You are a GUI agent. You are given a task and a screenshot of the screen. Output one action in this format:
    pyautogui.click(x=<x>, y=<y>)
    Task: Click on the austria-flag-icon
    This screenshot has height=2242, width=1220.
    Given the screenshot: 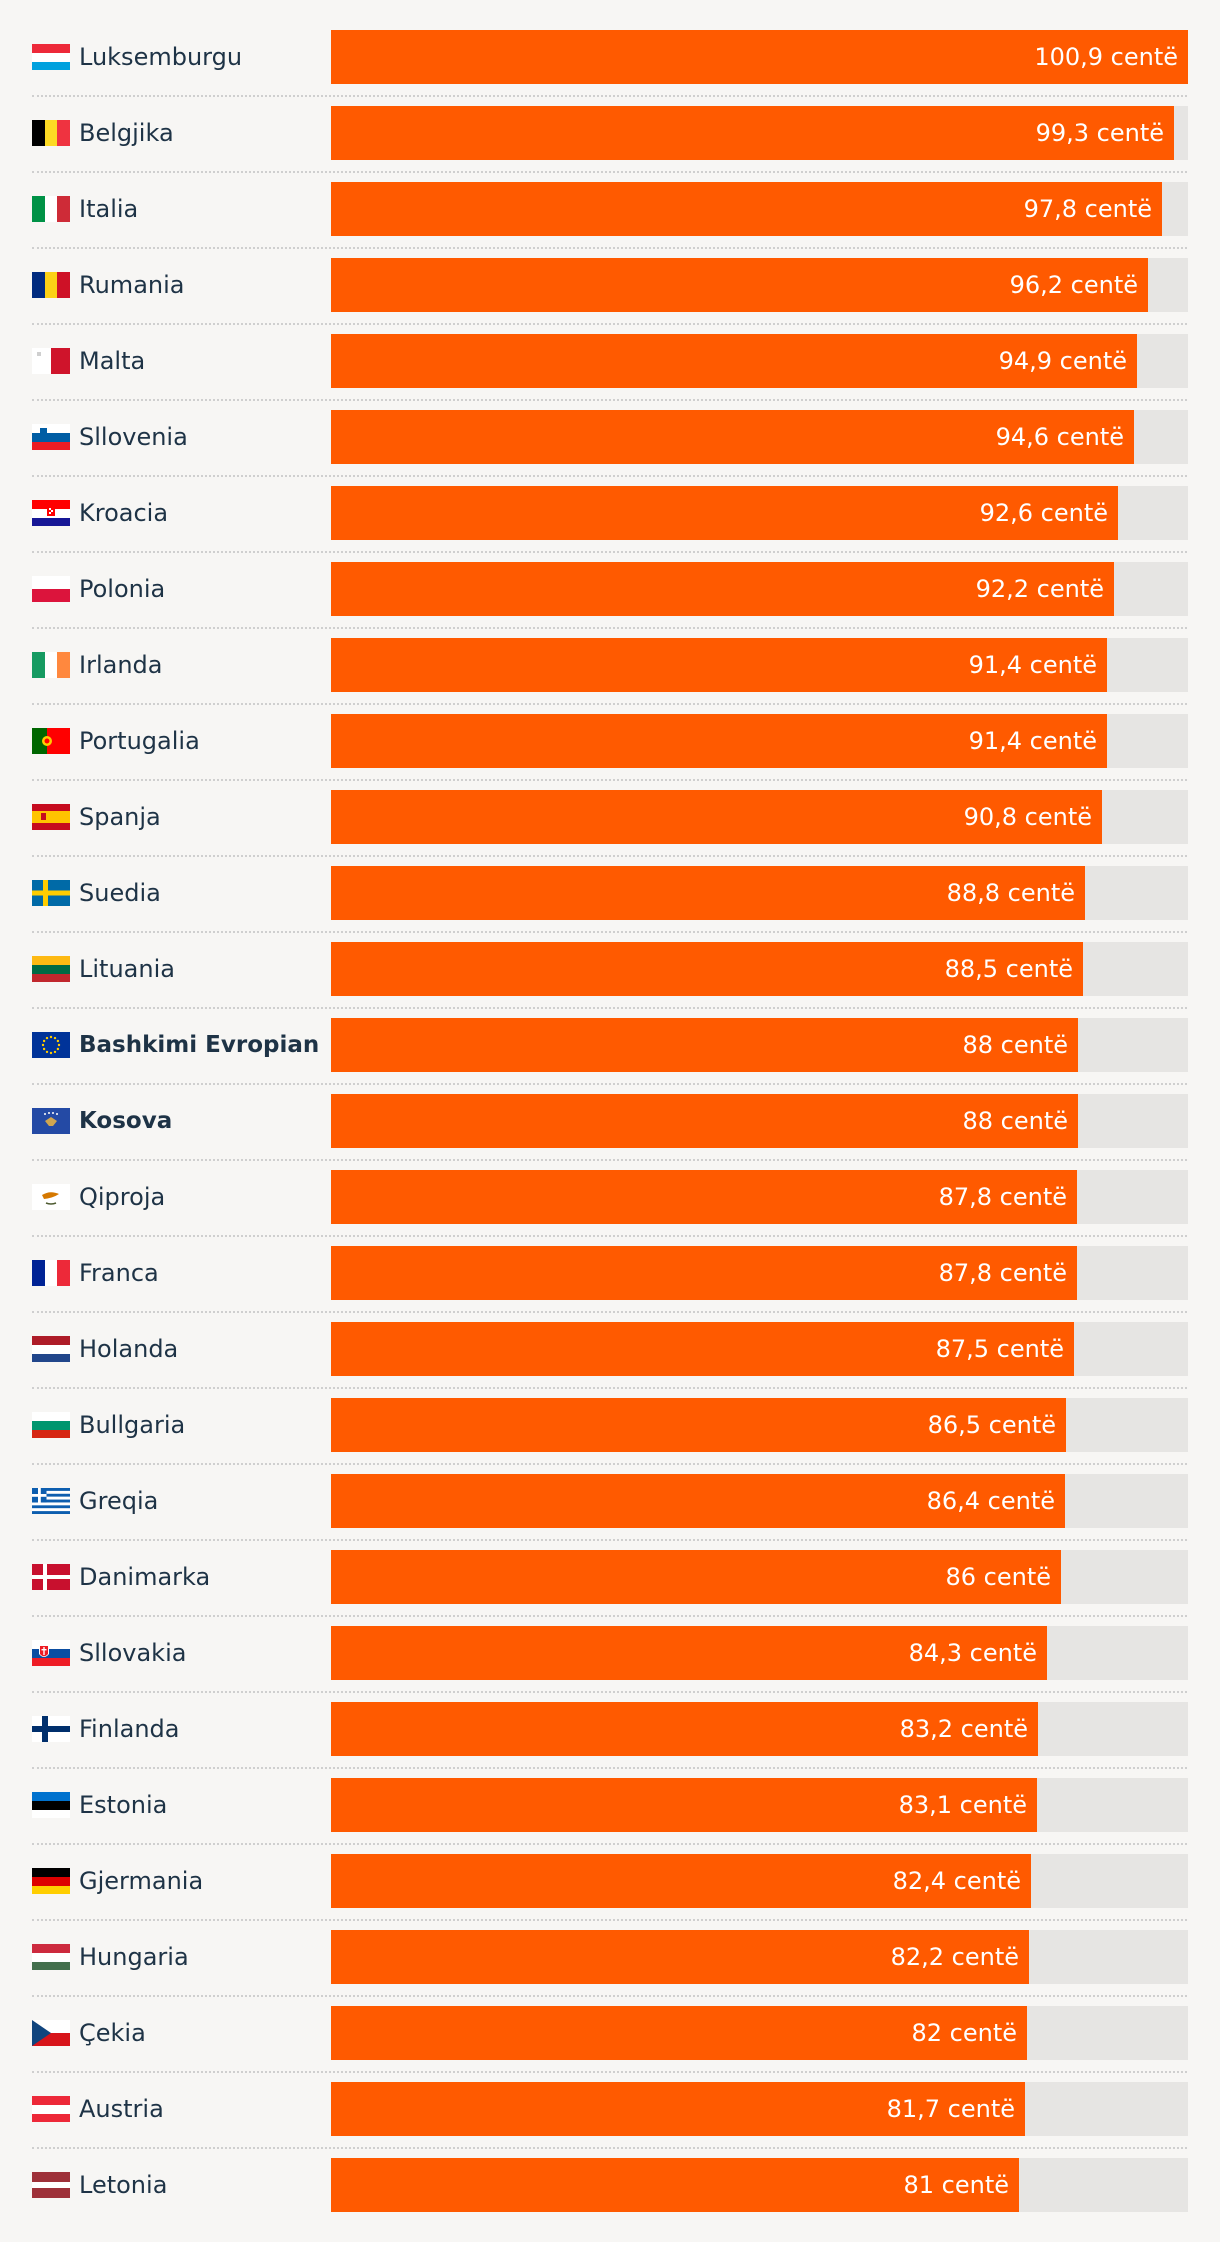 What is the action you would take?
    pyautogui.click(x=51, y=2109)
    